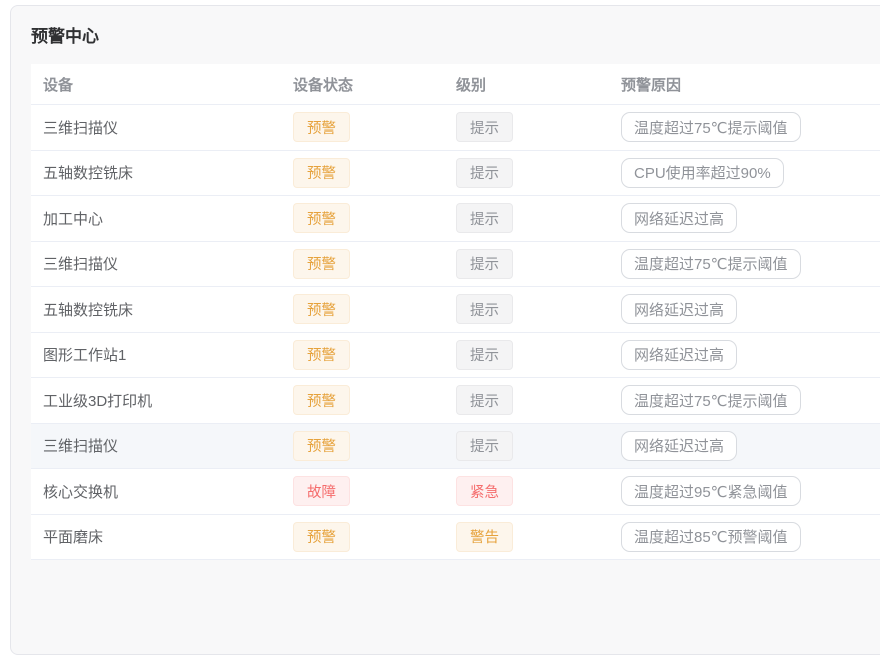 The width and height of the screenshot is (880, 655). I want to click on table-row: 加工中心 预警 提示 网络延迟过高, so click(455, 219).